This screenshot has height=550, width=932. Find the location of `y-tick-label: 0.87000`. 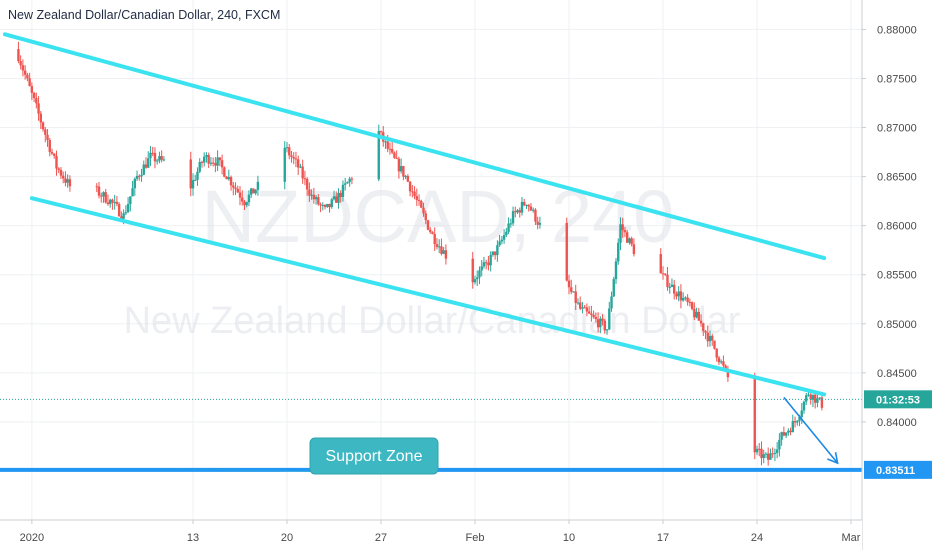

y-tick-label: 0.87000 is located at coordinates (897, 129).